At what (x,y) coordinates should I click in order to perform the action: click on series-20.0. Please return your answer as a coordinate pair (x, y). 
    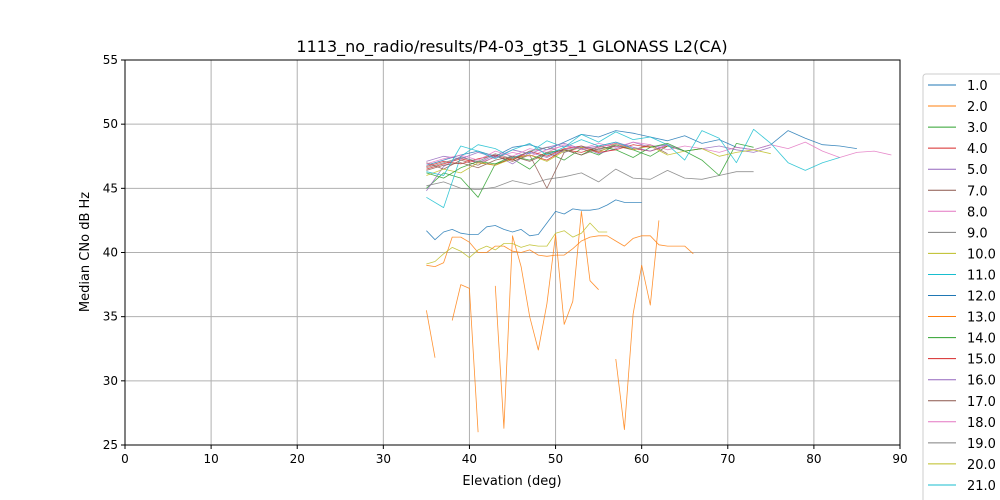
    Looking at the image, I should click on (517, 243).